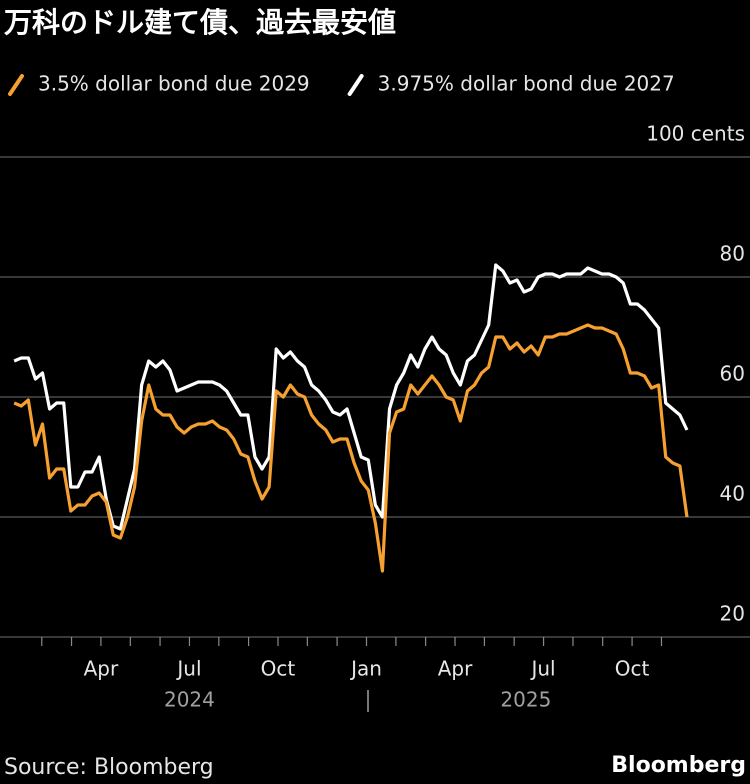 This screenshot has width=750, height=784. What do you see at coordinates (200, 22) in the screenshot?
I see `chart-title: 万科のドル建て債、過去最安値` at bounding box center [200, 22].